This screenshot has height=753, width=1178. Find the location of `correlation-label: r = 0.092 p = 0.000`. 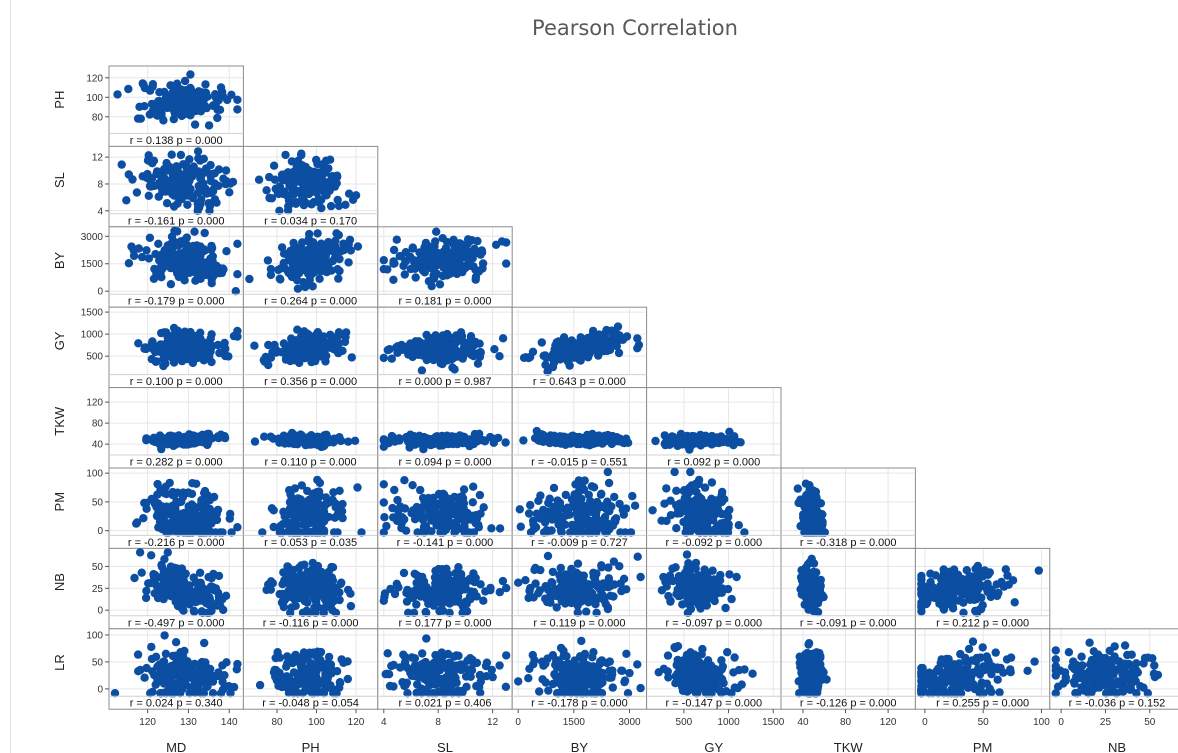

correlation-label: r = 0.092 p = 0.000 is located at coordinates (713, 463).